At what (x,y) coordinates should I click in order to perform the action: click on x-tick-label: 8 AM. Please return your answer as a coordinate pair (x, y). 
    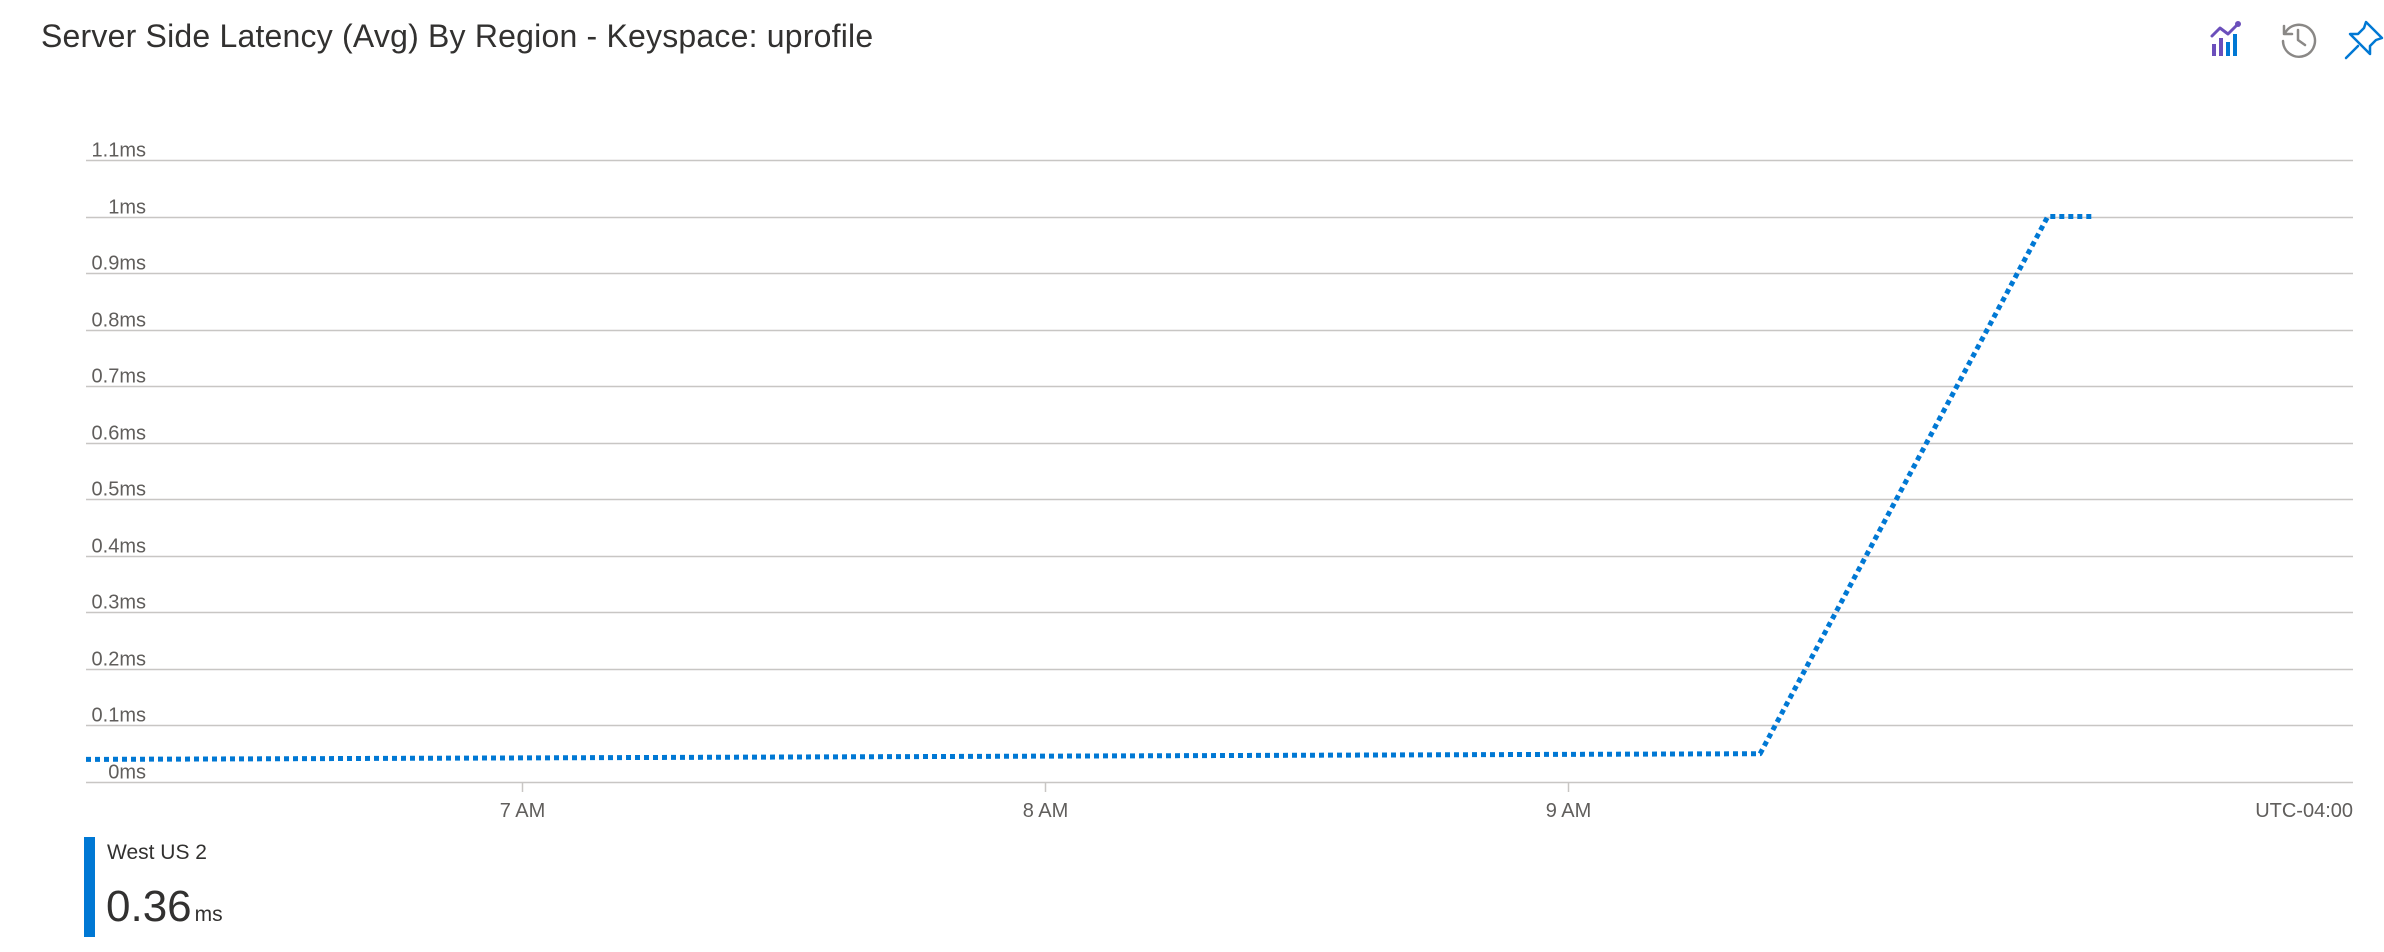
    Looking at the image, I should click on (1046, 811).